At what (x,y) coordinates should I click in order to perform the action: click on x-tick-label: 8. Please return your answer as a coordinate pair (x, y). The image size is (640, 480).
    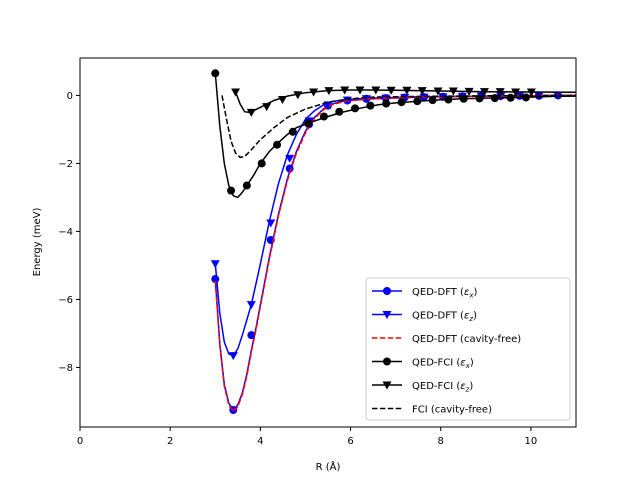
    Looking at the image, I should click on (441, 441).